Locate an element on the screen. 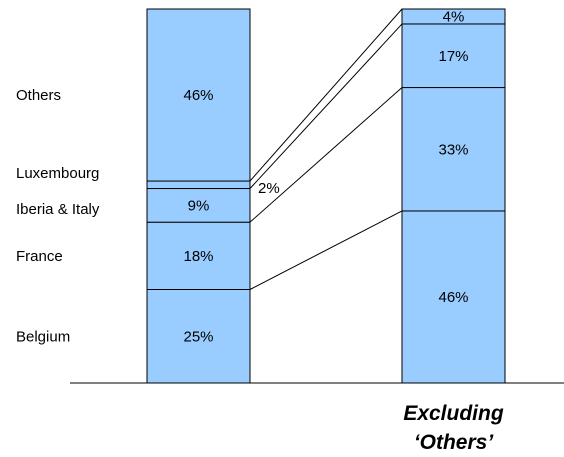  value-label-bar1-1: 25% is located at coordinates (198, 336).